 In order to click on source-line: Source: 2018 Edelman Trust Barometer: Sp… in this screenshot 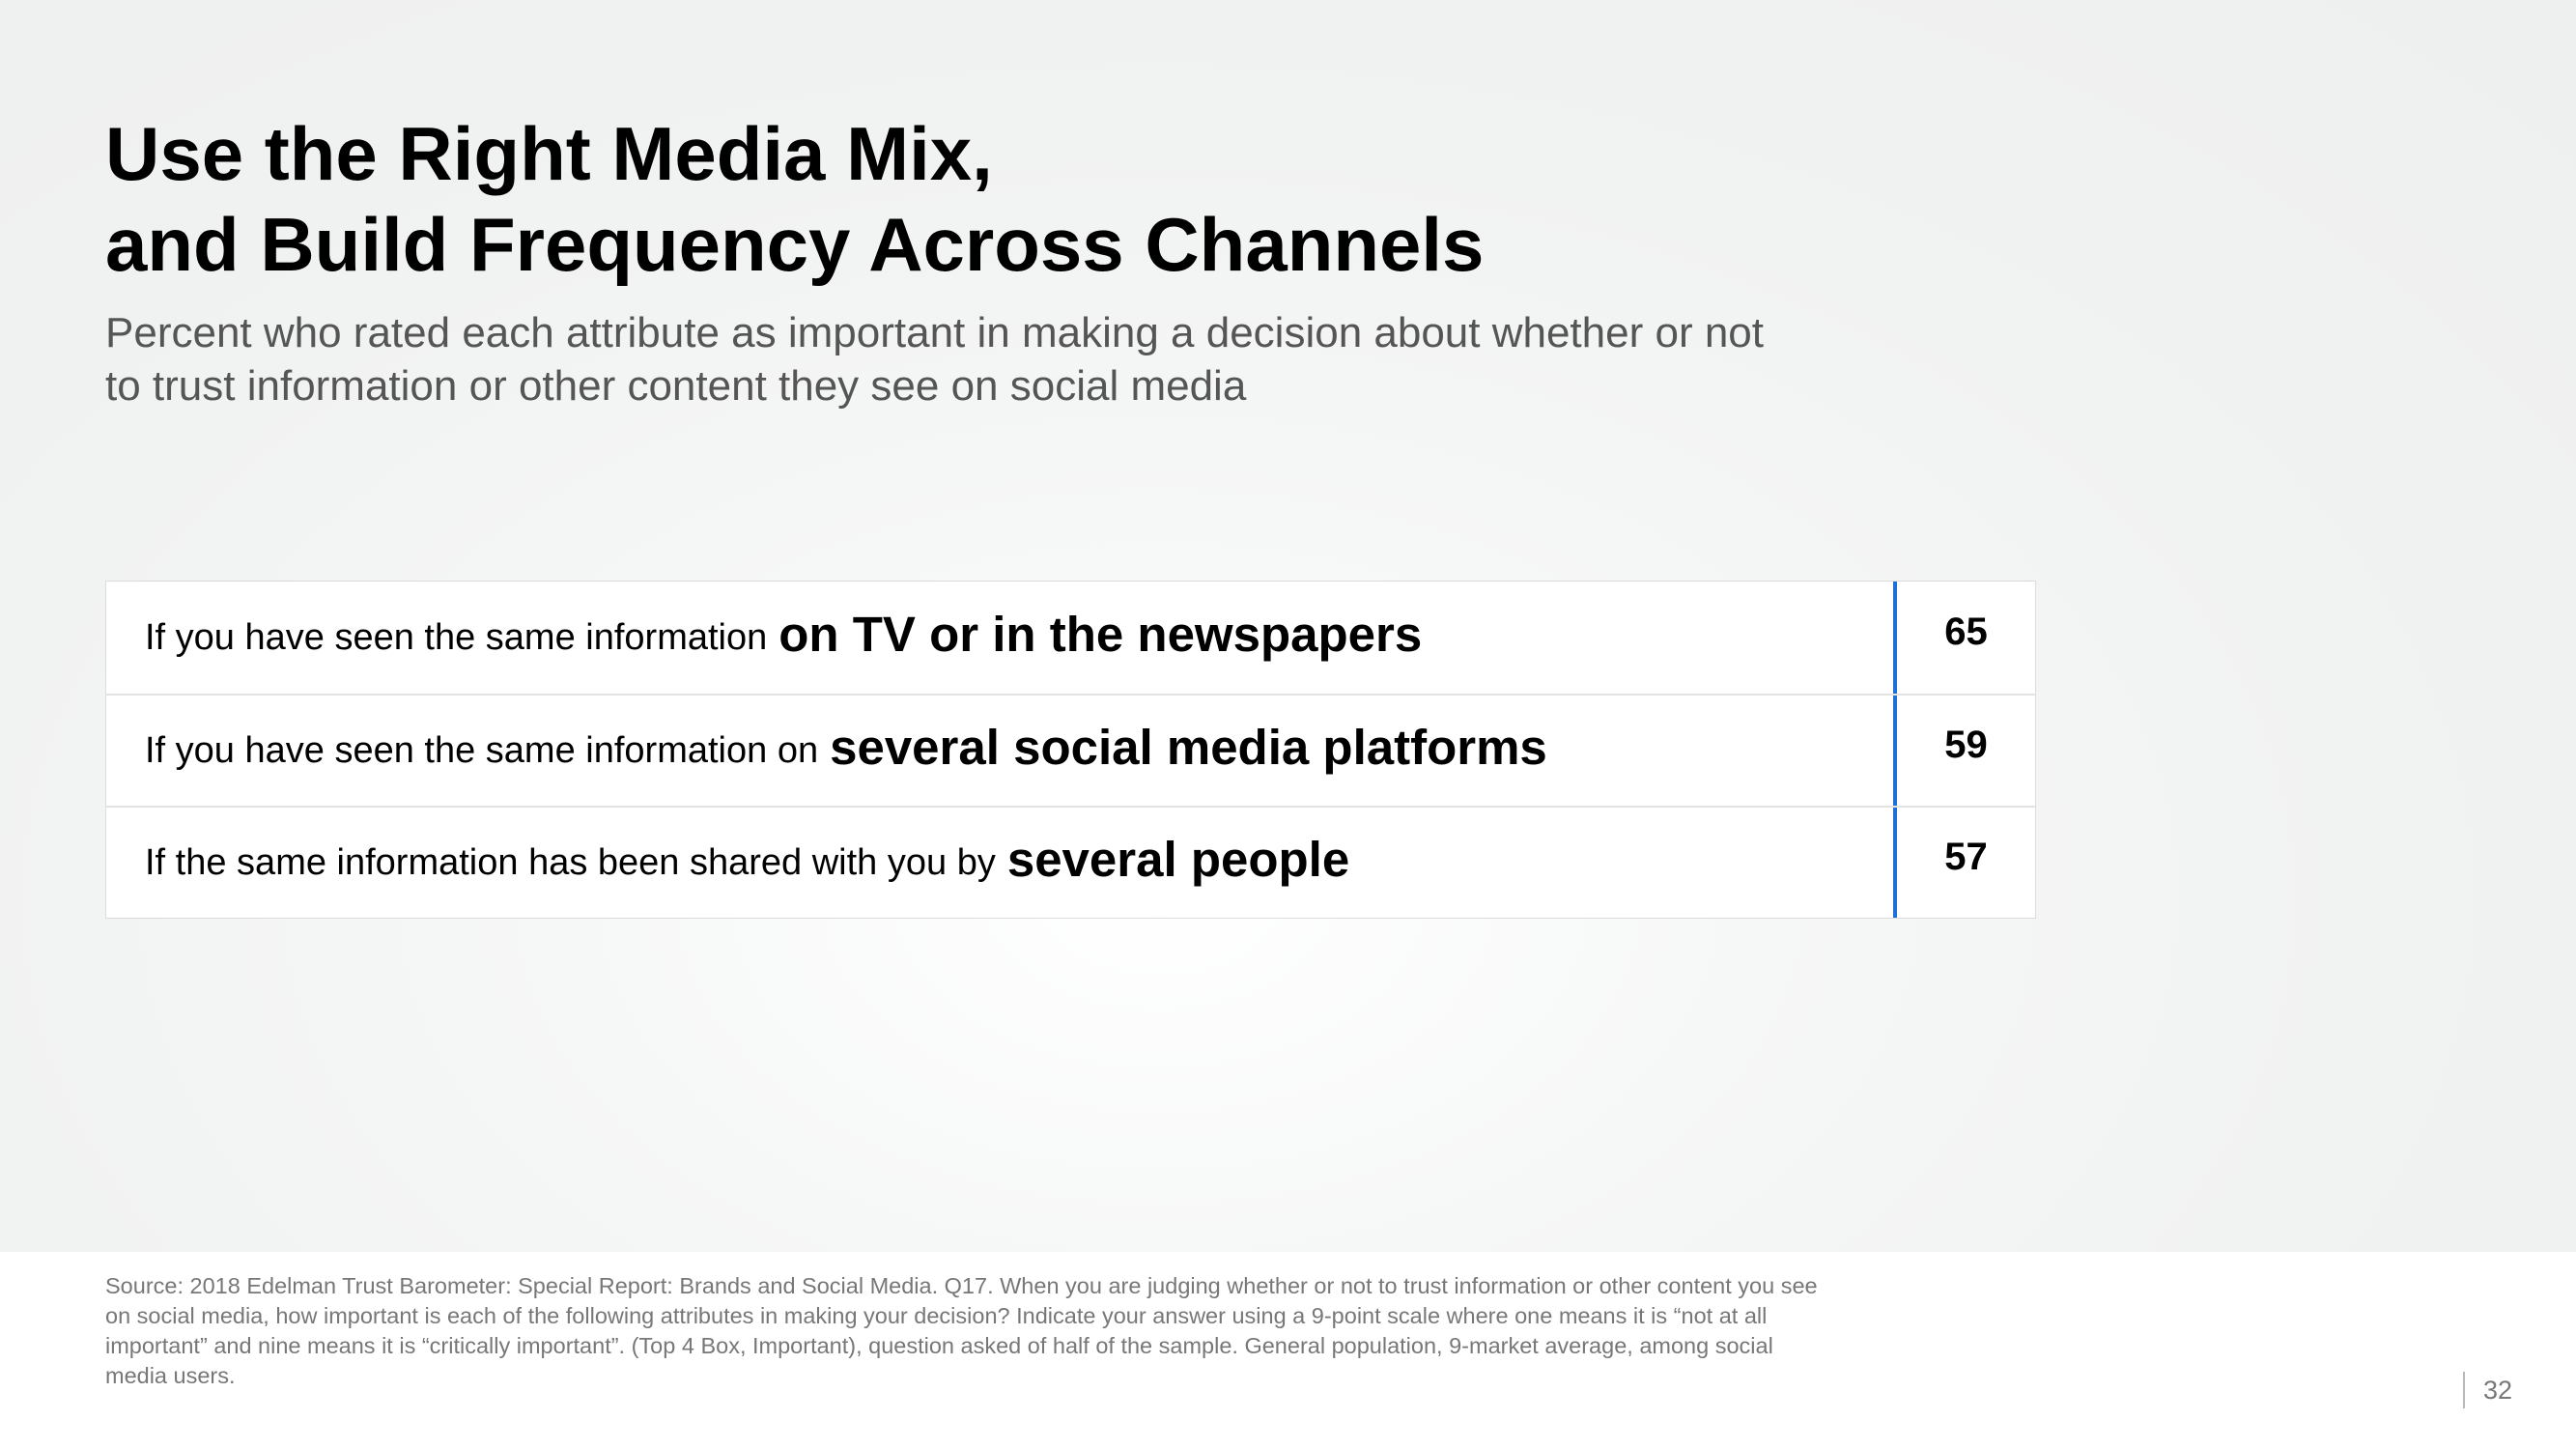, I will do `click(961, 1285)`.